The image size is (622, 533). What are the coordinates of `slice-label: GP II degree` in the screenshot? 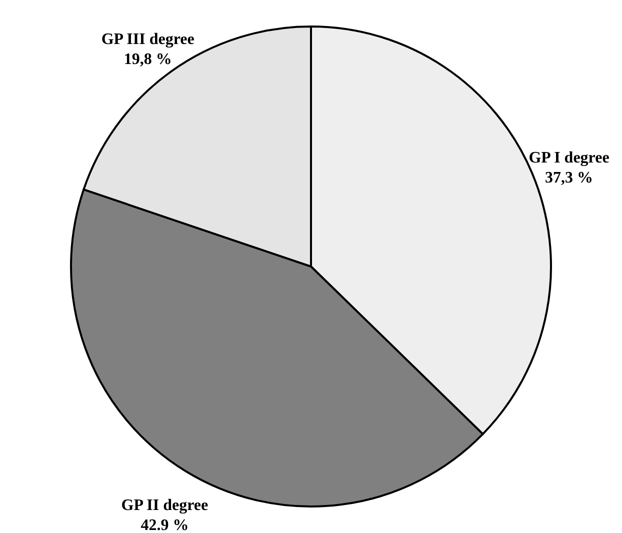 It's located at (164, 505).